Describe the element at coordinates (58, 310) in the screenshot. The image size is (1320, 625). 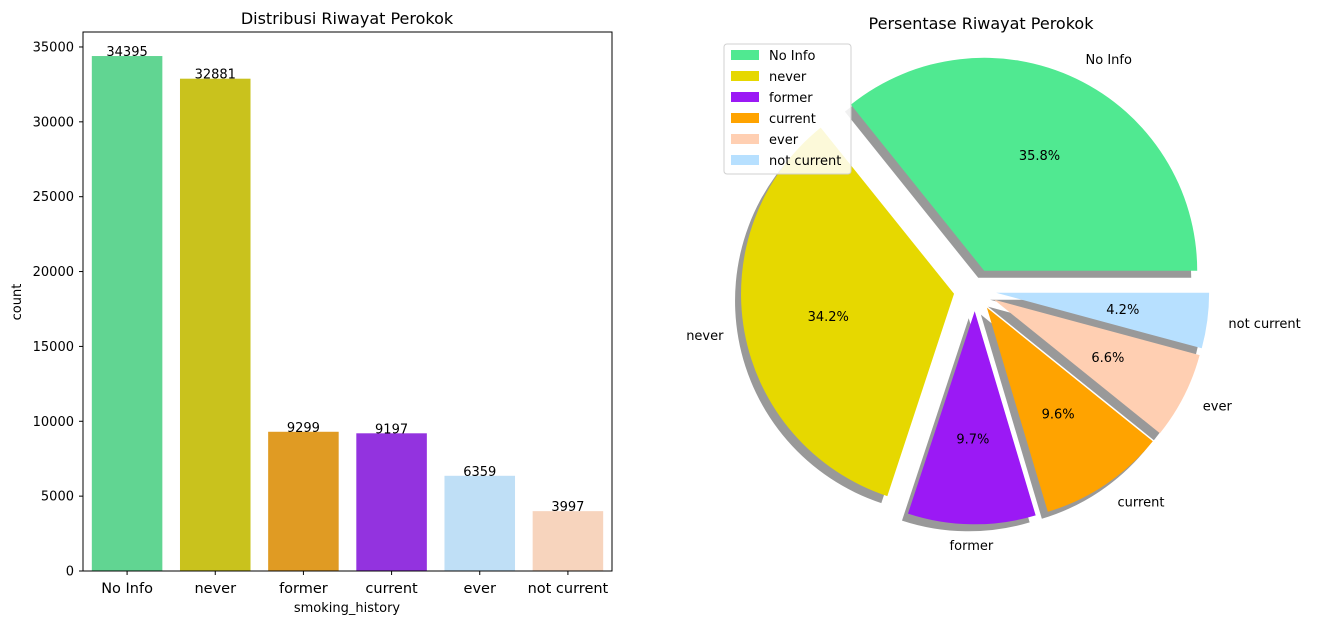
I see `y-axis-ticks: 0 5000 10000 15000 20000 25000 30000 35000` at that location.